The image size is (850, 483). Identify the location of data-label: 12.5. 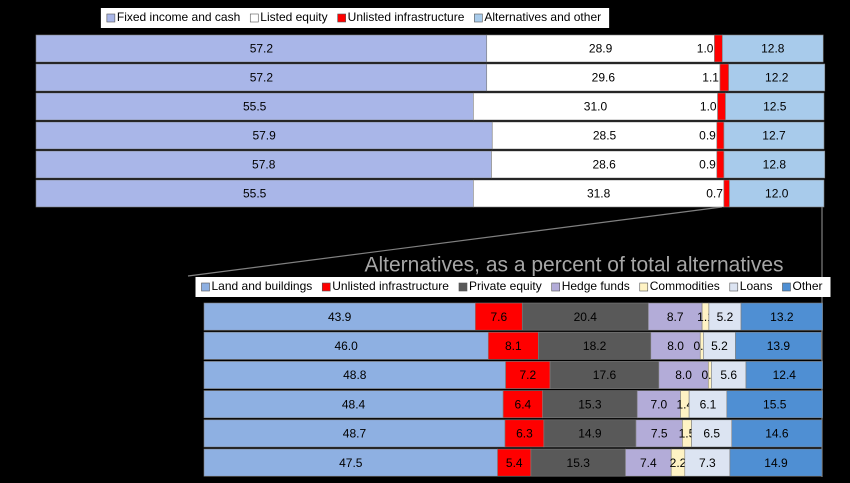
(775, 107).